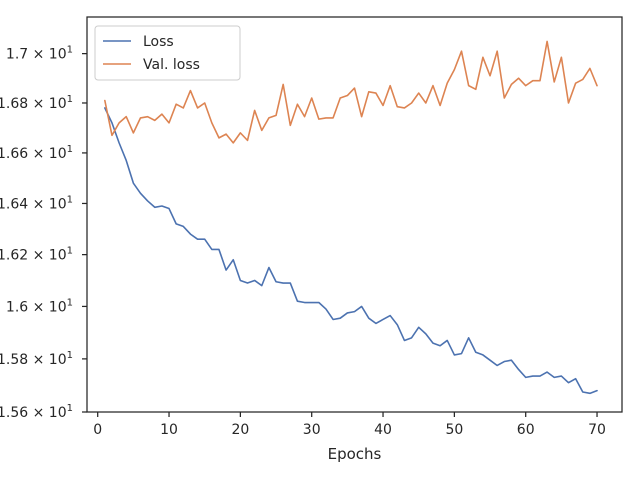 This screenshot has width=640, height=480. Describe the element at coordinates (171, 65) in the screenshot. I see `legend-label: Val. loss` at that location.